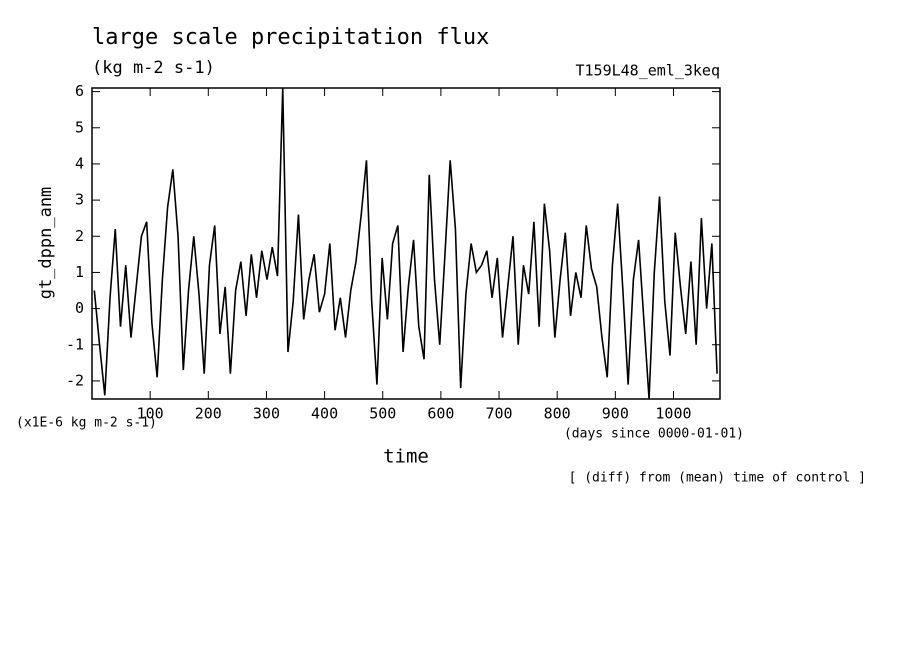 Image resolution: width=904 pixels, height=654 pixels. What do you see at coordinates (79, 127) in the screenshot?
I see `y-tick-label: 5` at bounding box center [79, 127].